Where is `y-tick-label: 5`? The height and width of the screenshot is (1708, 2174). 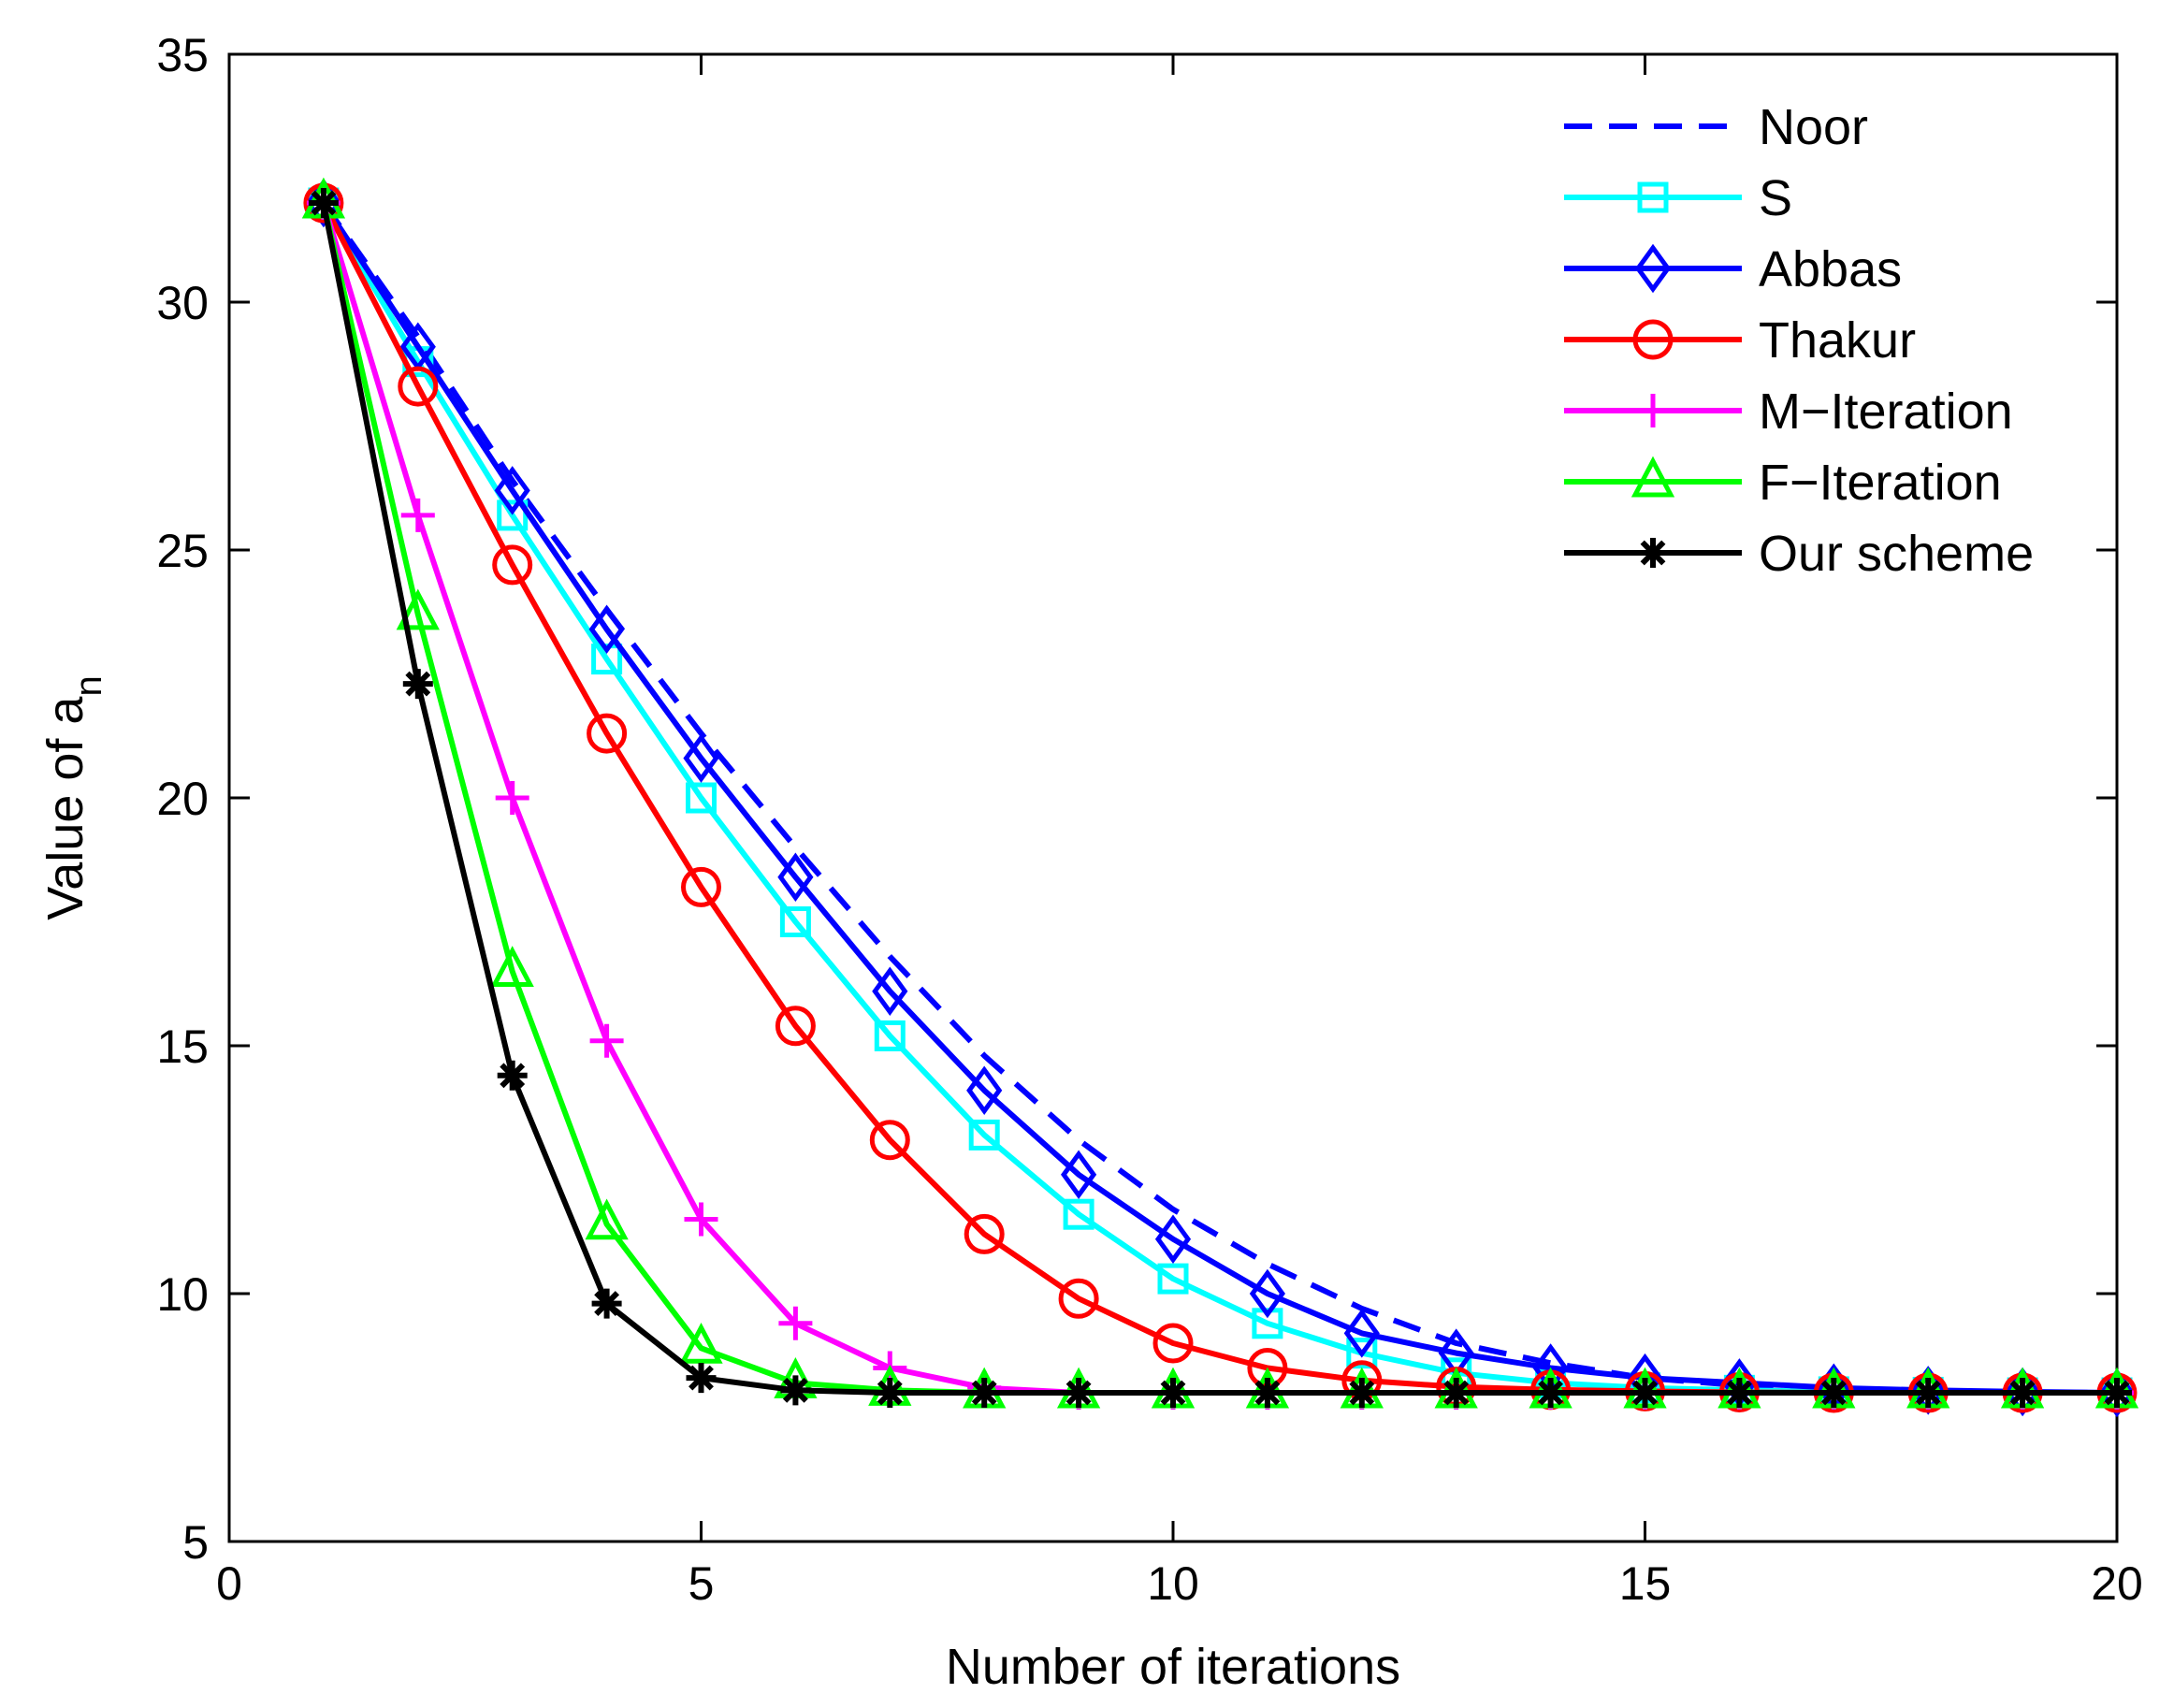 y-tick-label: 5 is located at coordinates (195, 1542).